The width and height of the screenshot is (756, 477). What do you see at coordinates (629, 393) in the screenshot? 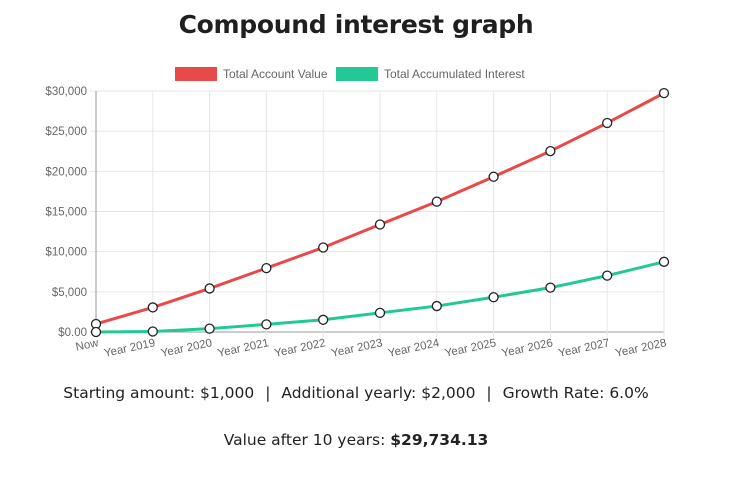
I see `growth-rate-value: 6.0%` at bounding box center [629, 393].